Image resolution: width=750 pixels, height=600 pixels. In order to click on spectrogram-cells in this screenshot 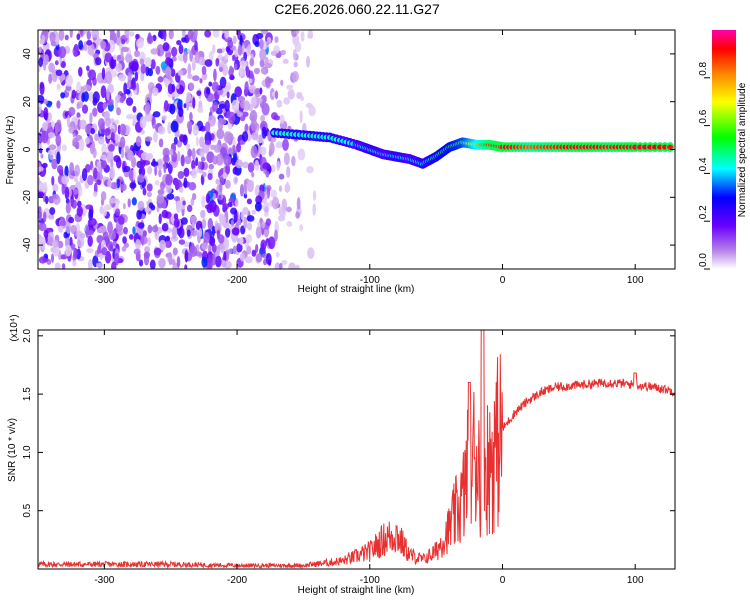, I will do `click(177, 149)`.